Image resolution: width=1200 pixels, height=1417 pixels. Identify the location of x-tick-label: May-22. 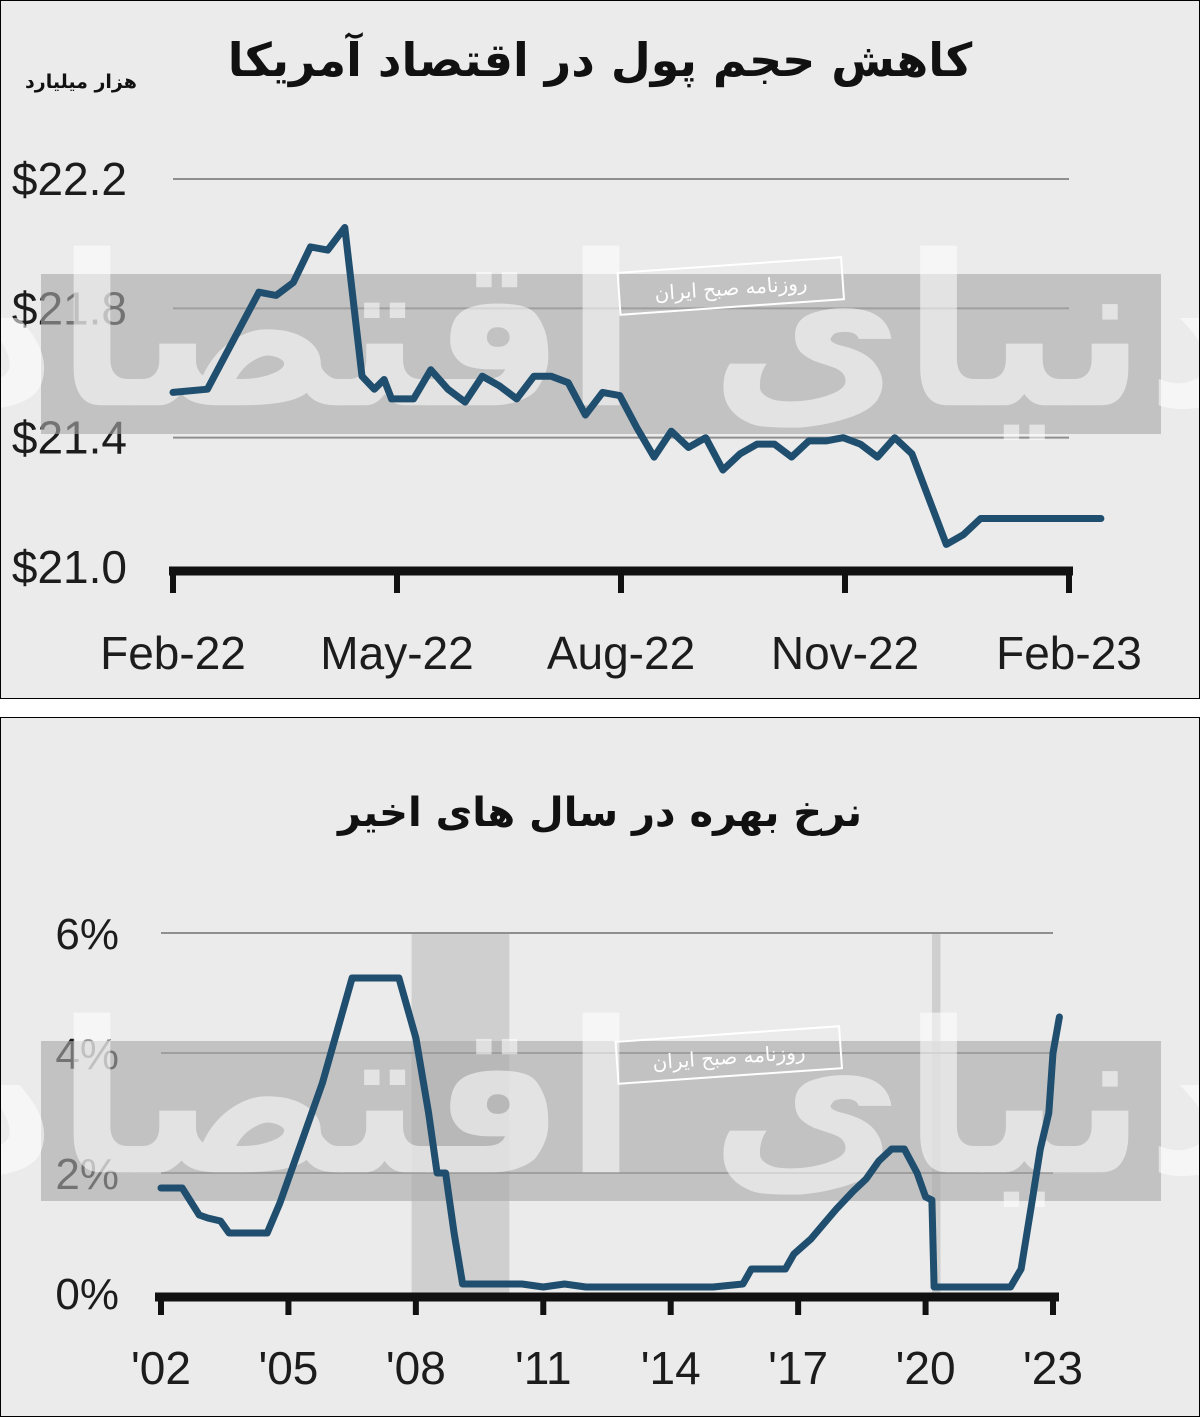
(396, 653).